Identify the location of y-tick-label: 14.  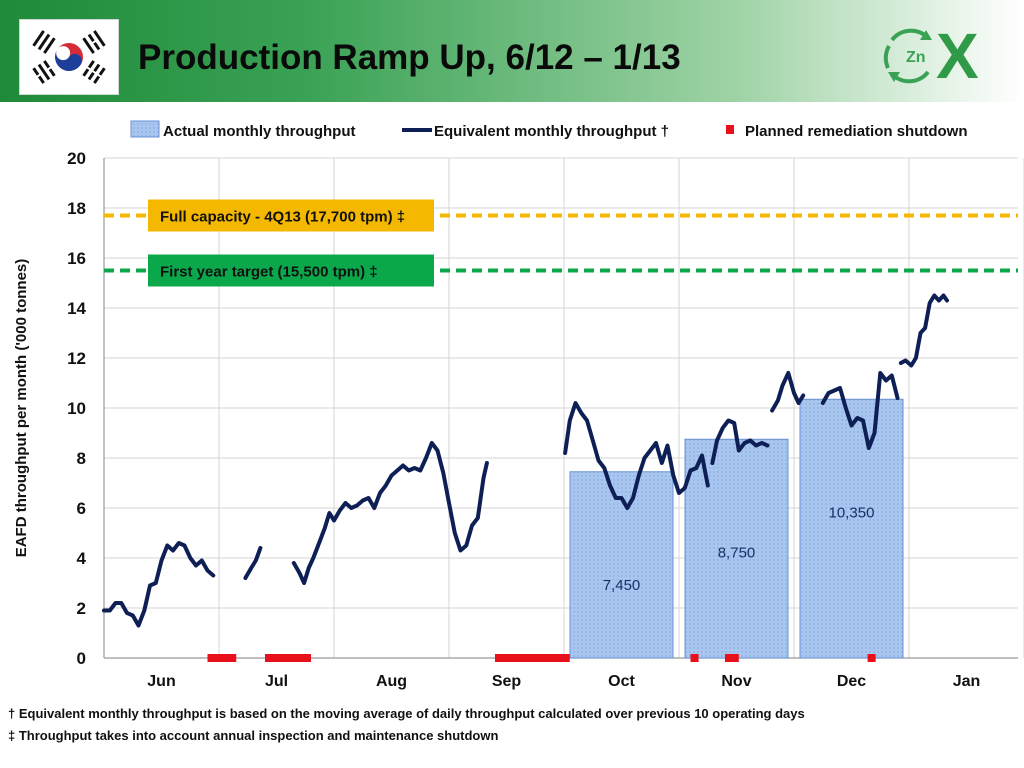
(76, 308).